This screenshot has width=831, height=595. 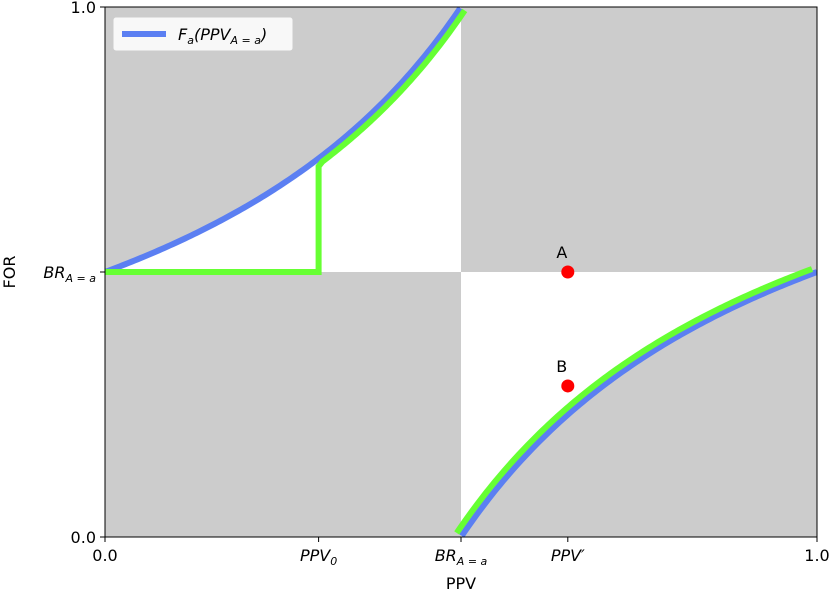 What do you see at coordinates (568, 272) in the screenshot?
I see `point-a` at bounding box center [568, 272].